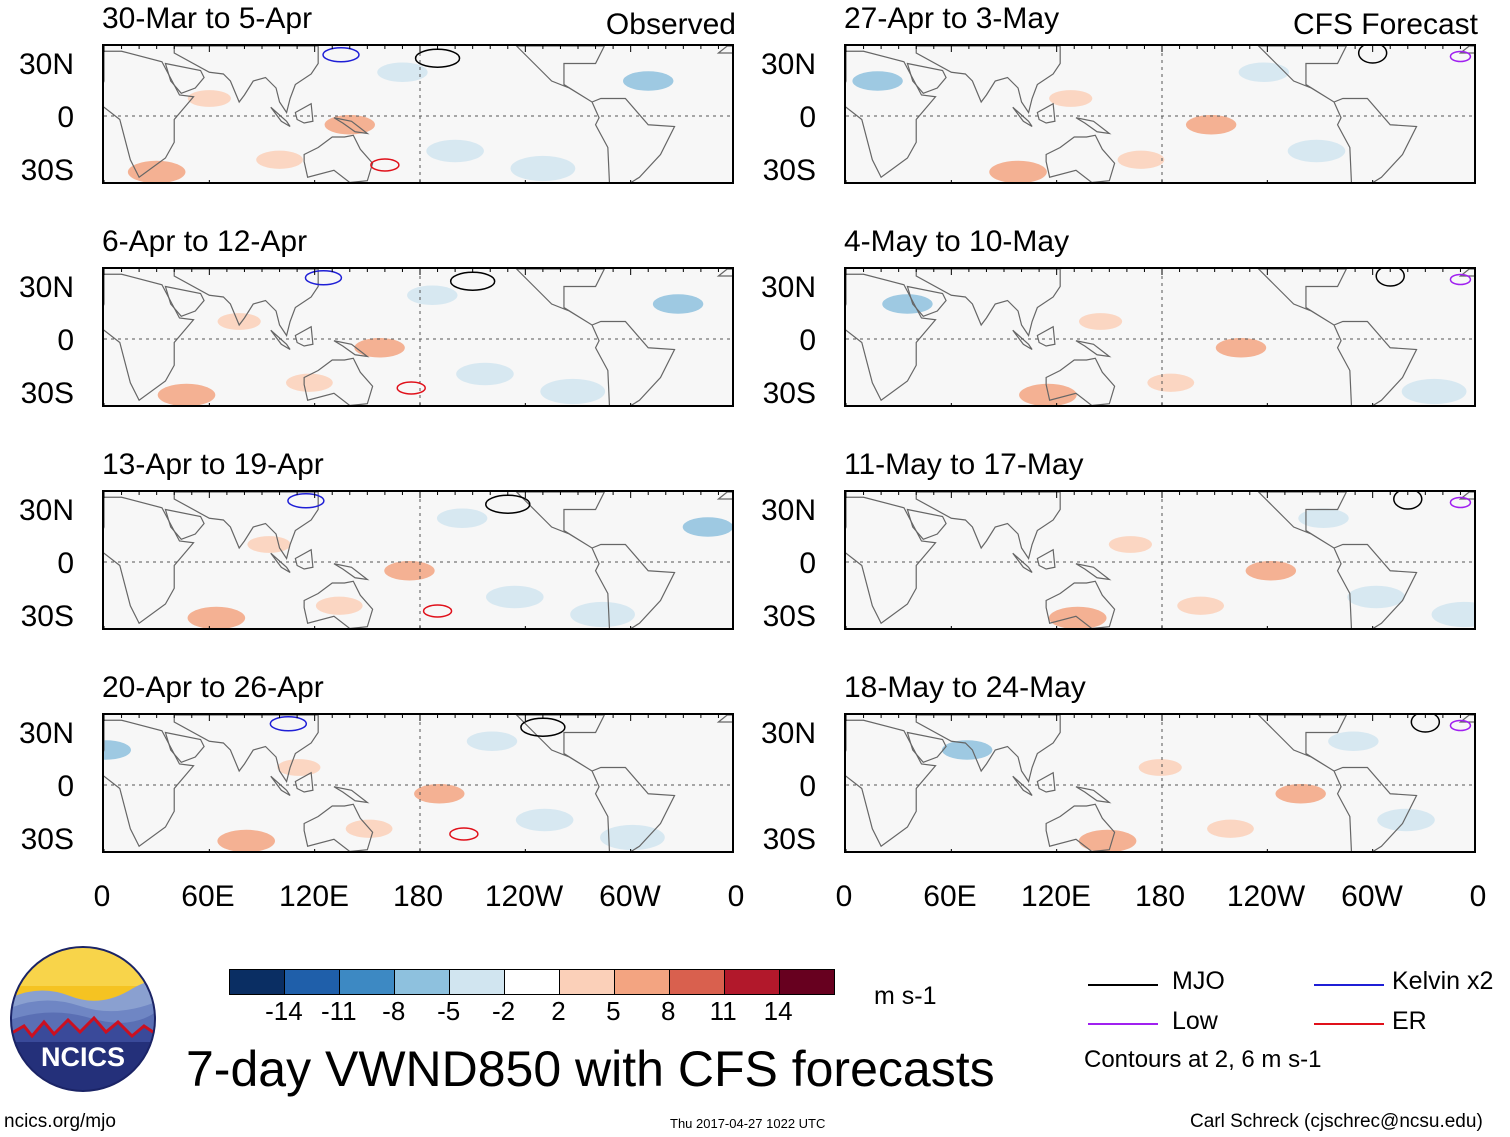 The width and height of the screenshot is (1510, 1137). What do you see at coordinates (1349, 1024) in the screenshot?
I see `er-legend-line` at bounding box center [1349, 1024].